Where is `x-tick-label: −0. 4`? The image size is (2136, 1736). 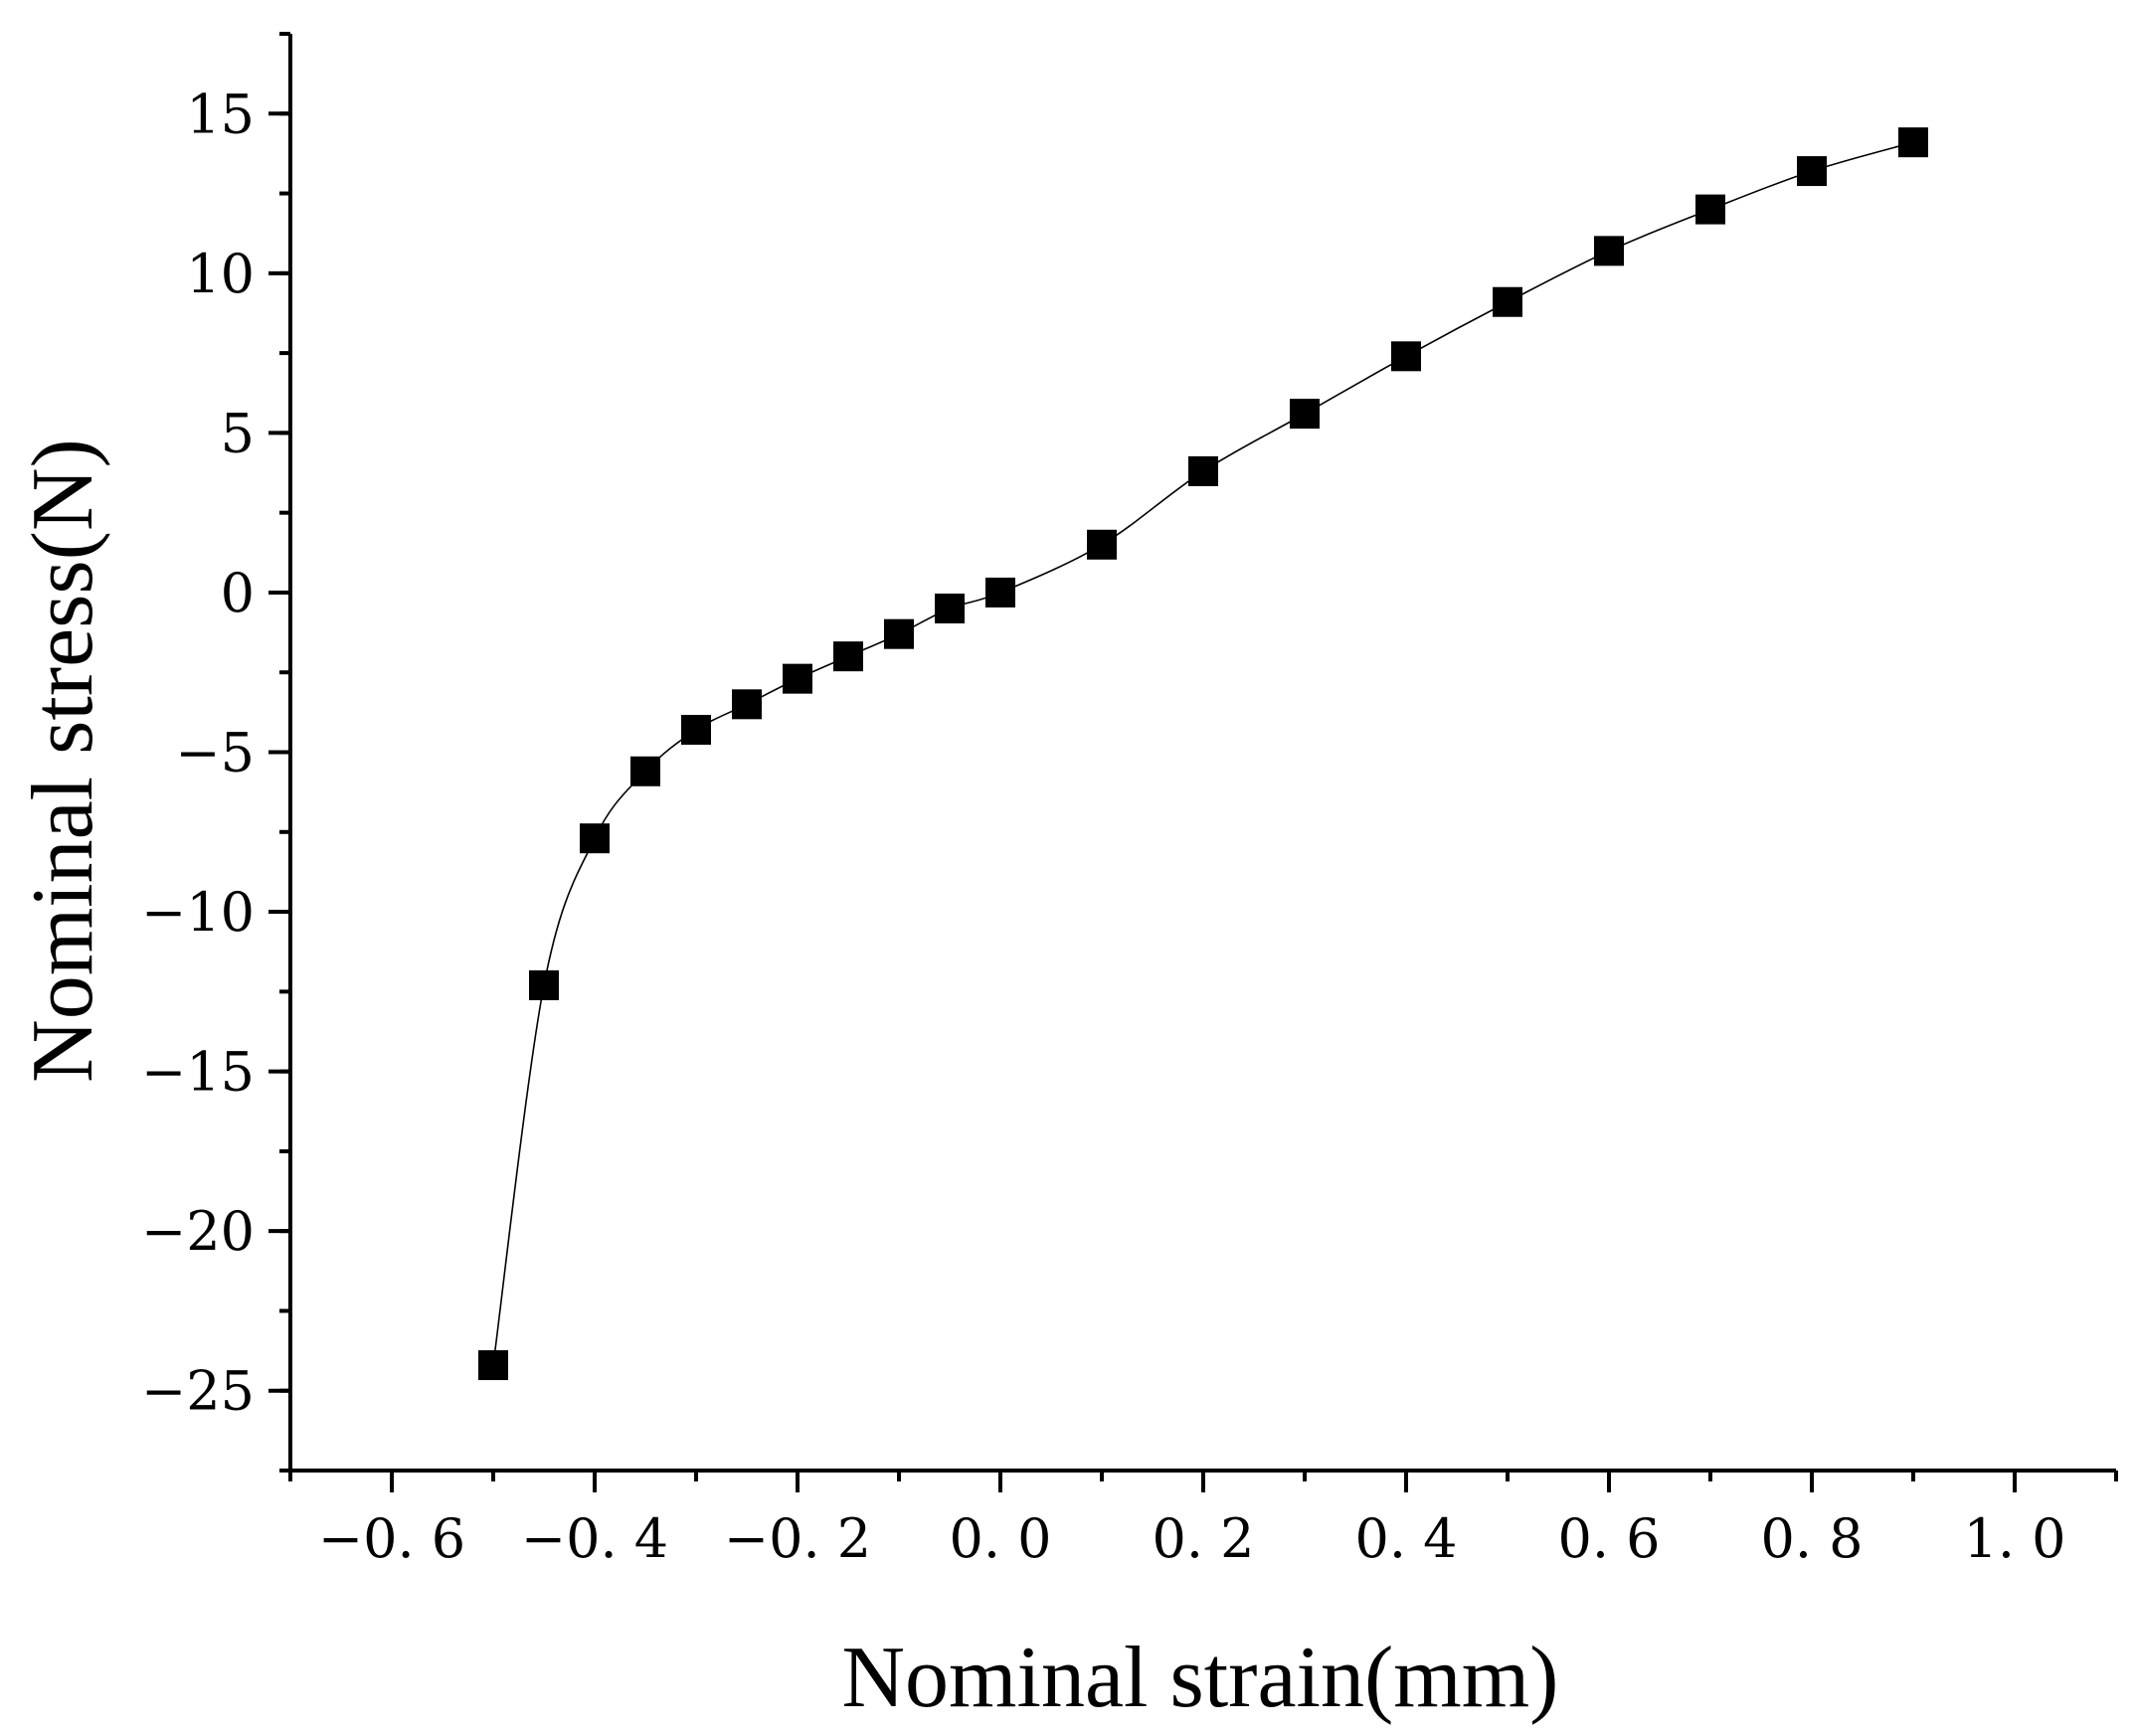 x-tick-label: −0. 4 is located at coordinates (594, 1538).